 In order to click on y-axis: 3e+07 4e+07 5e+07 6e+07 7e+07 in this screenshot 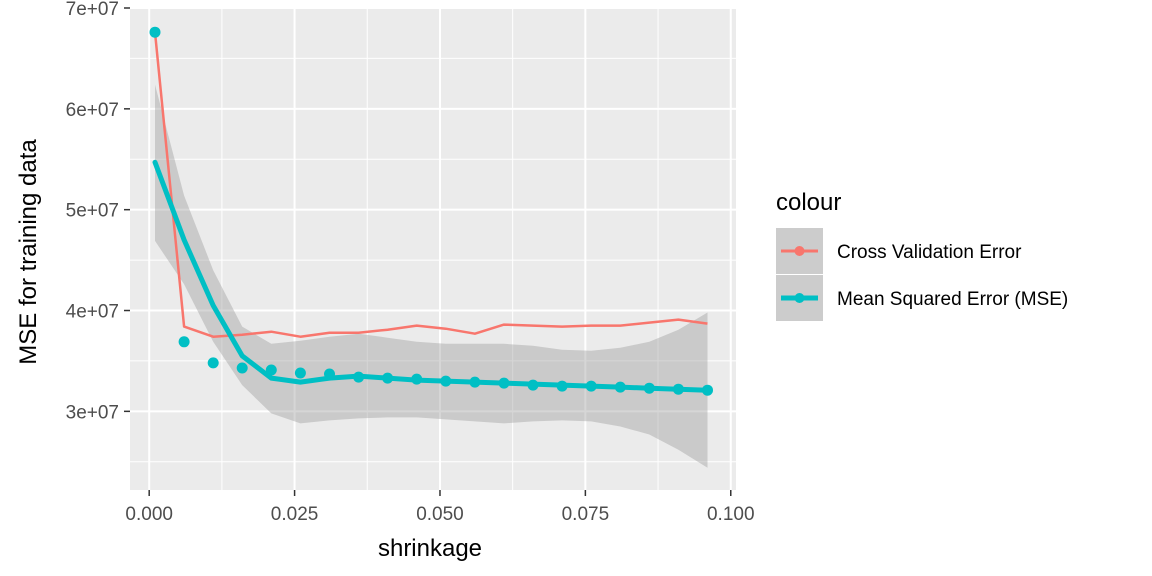, I will do `click(98, 211)`.